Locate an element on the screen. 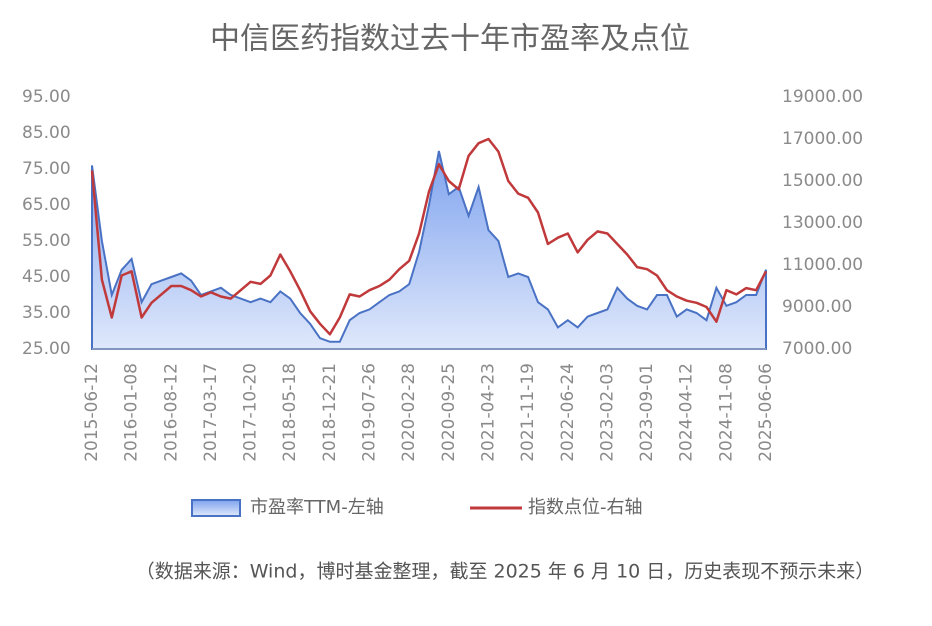  y-tick-label: 65.00 is located at coordinates (46, 205).